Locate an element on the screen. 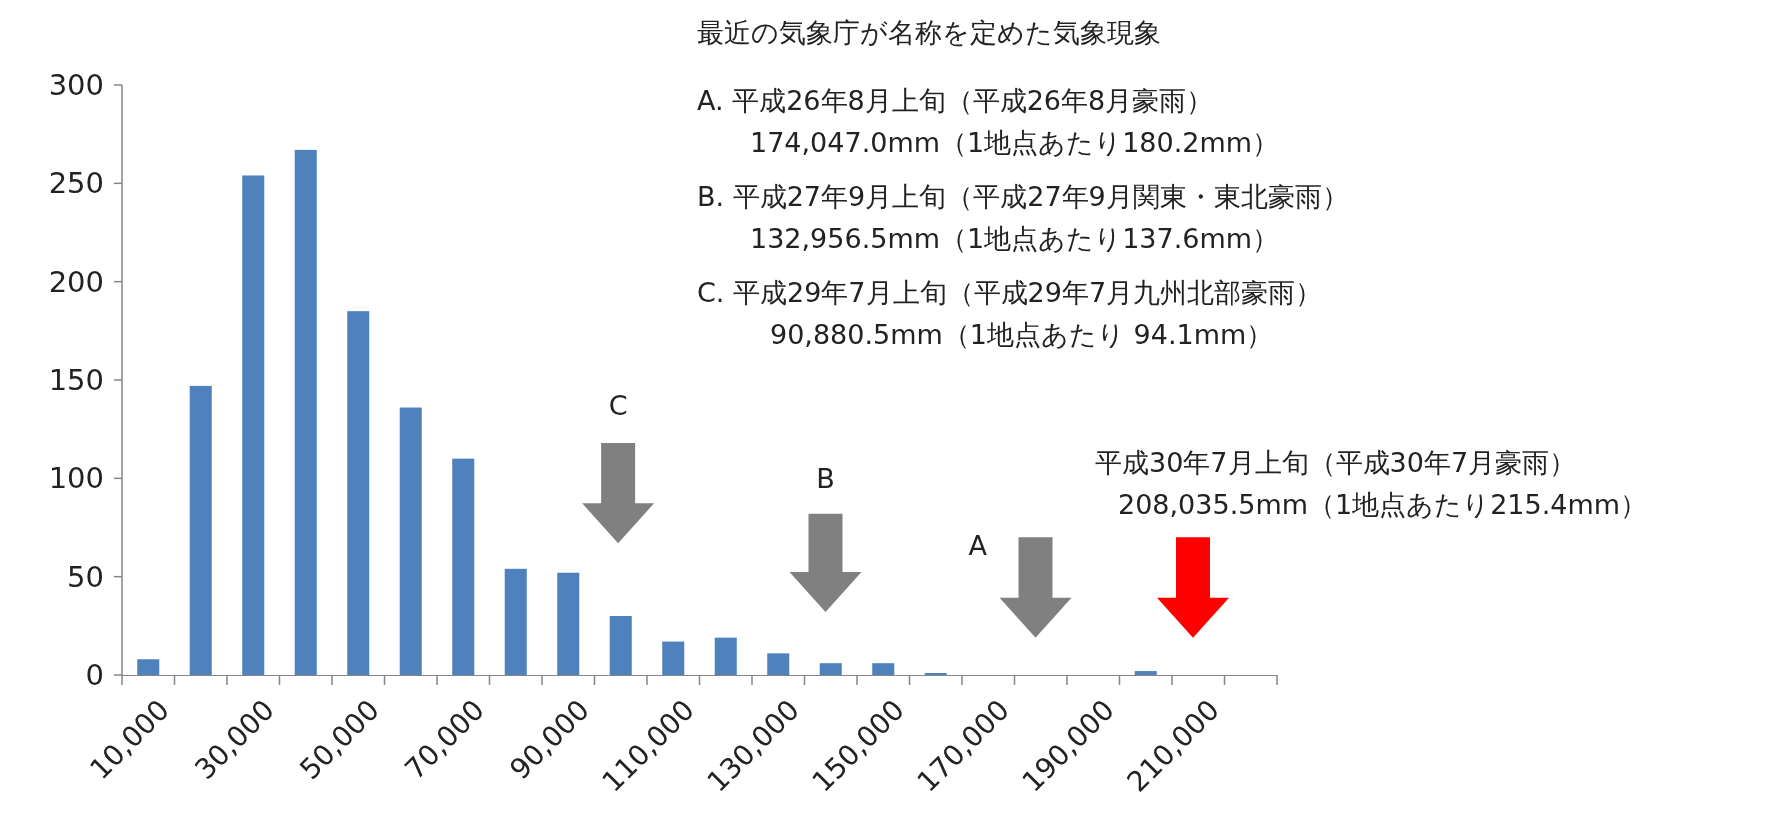  annotation: 174,047.0mm（1地点あたり180.2mm） is located at coordinates (1015, 142).